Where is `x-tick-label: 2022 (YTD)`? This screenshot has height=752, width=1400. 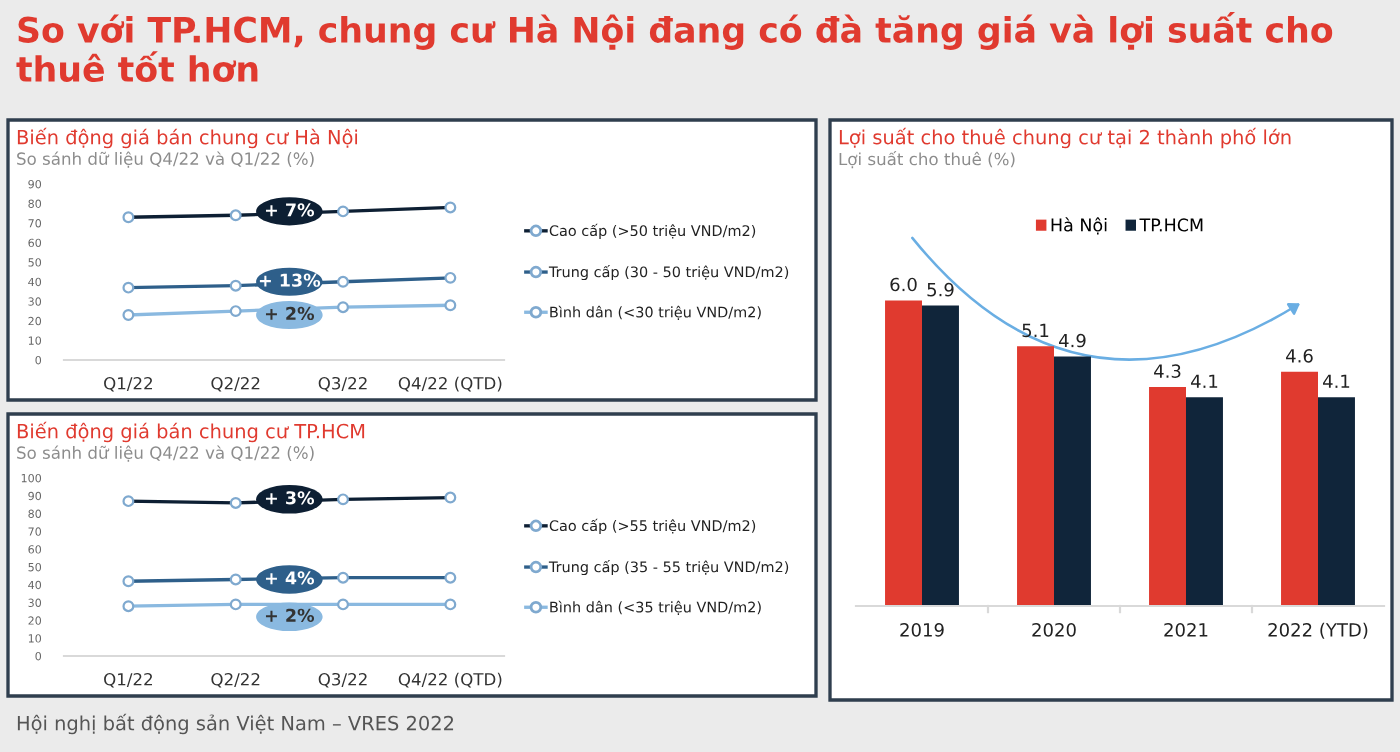 x-tick-label: 2022 (YTD) is located at coordinates (1318, 630).